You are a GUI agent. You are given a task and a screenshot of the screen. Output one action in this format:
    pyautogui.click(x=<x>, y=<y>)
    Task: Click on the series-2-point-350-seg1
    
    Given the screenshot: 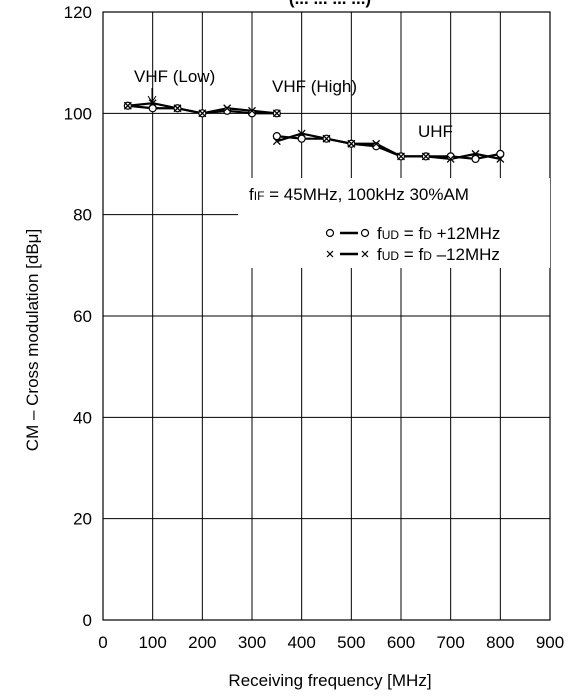 What is the action you would take?
    pyautogui.click(x=276, y=113)
    